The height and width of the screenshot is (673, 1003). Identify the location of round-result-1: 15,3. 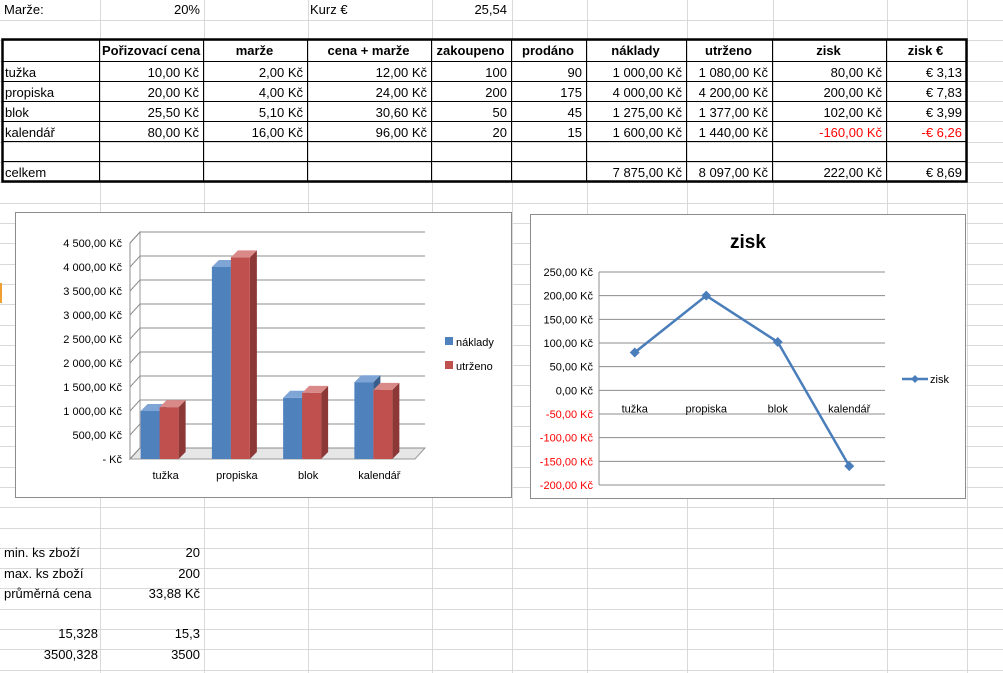
(187, 633).